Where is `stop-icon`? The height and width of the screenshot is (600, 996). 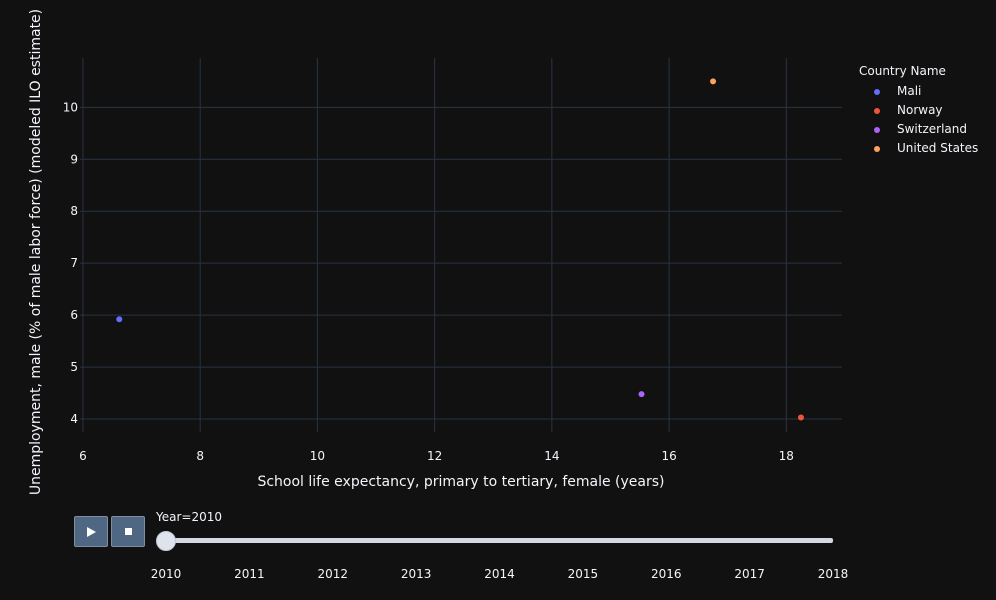
stop-icon is located at coordinates (128, 531).